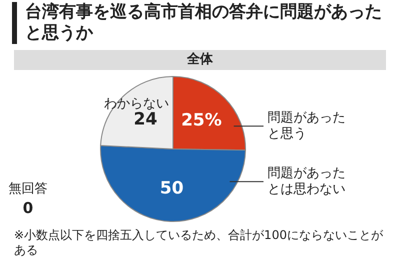 The width and height of the screenshot is (400, 268). Describe the element at coordinates (307, 126) in the screenshot. I see `slice-label: 問題があったと思う` at that location.